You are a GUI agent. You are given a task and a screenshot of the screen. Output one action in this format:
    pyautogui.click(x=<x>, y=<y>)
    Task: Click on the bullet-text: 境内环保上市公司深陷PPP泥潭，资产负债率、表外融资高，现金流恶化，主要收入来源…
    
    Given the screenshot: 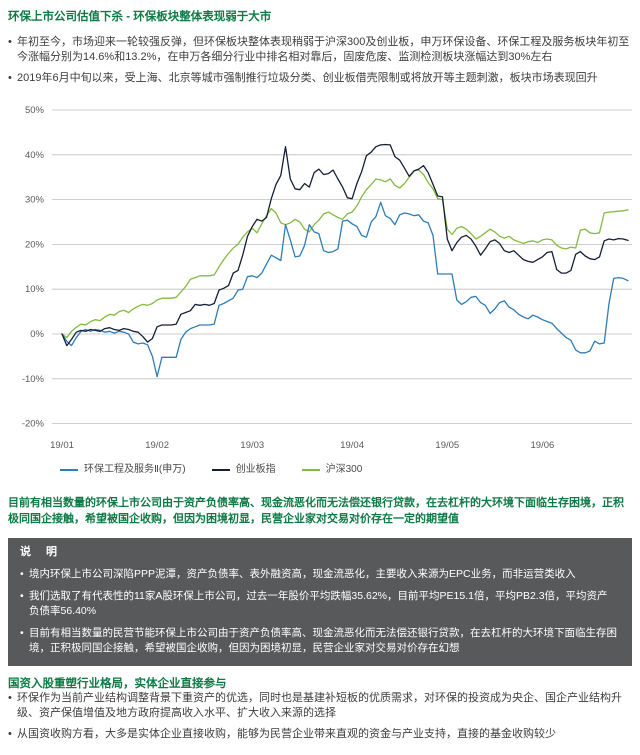 What is the action you would take?
    pyautogui.click(x=302, y=574)
    